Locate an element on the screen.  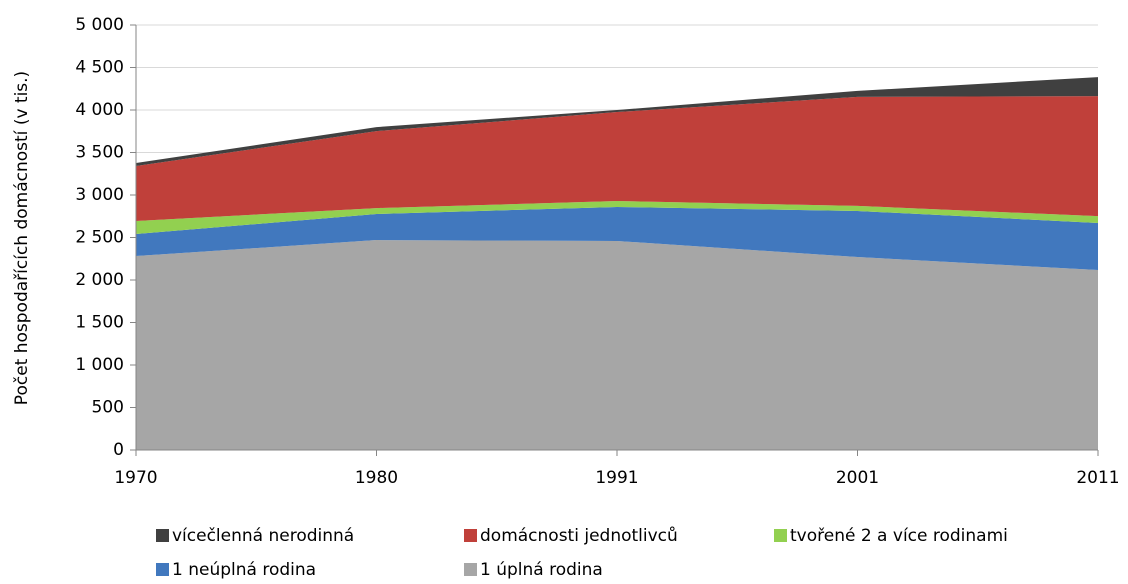
y-tick-label: 3 000 is located at coordinates (99, 195).